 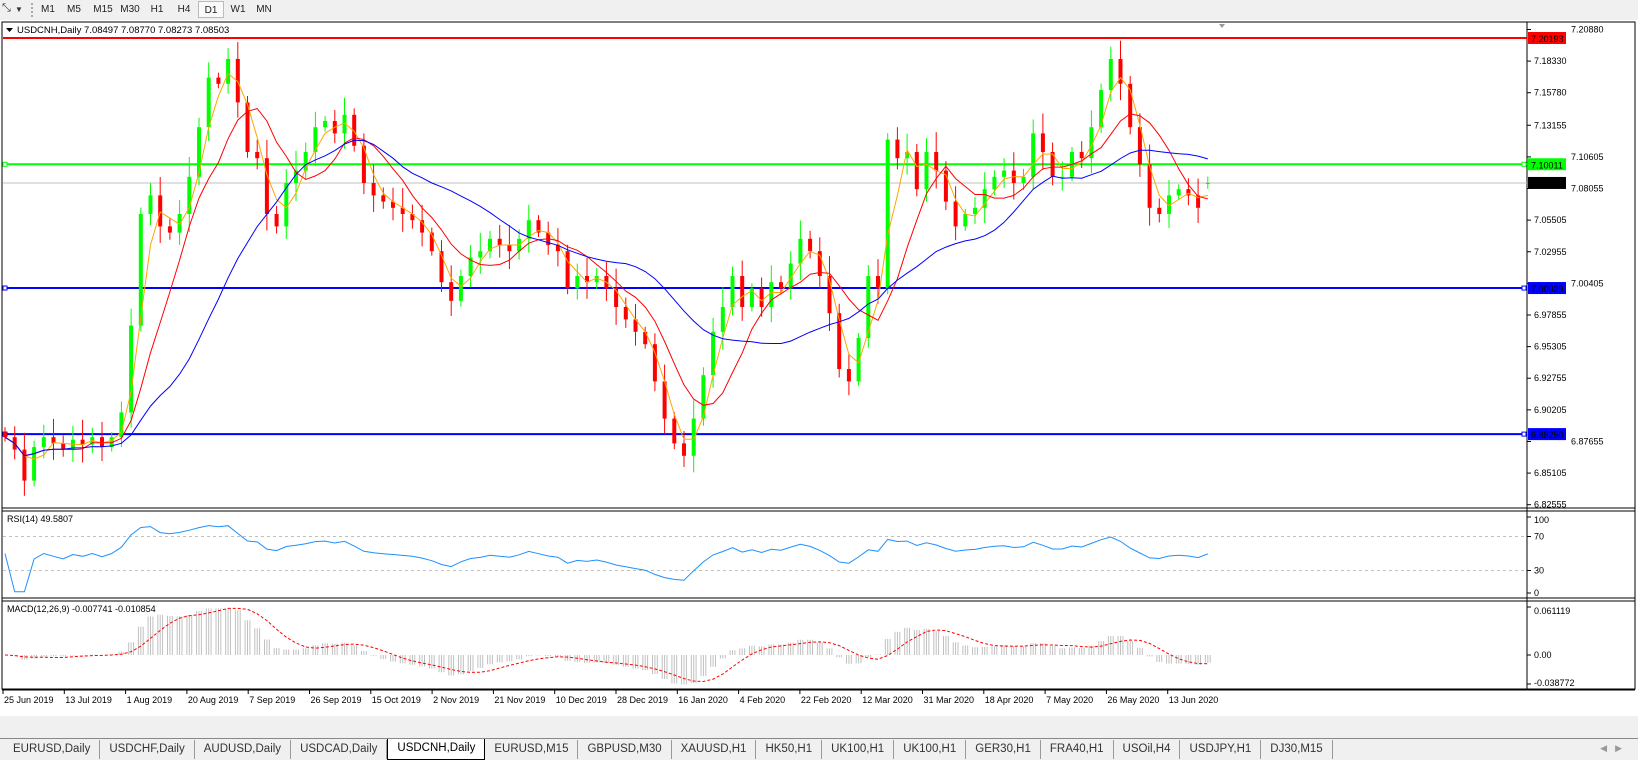 I want to click on tab-ger30-h1: GER30,H1, so click(x=1003, y=749).